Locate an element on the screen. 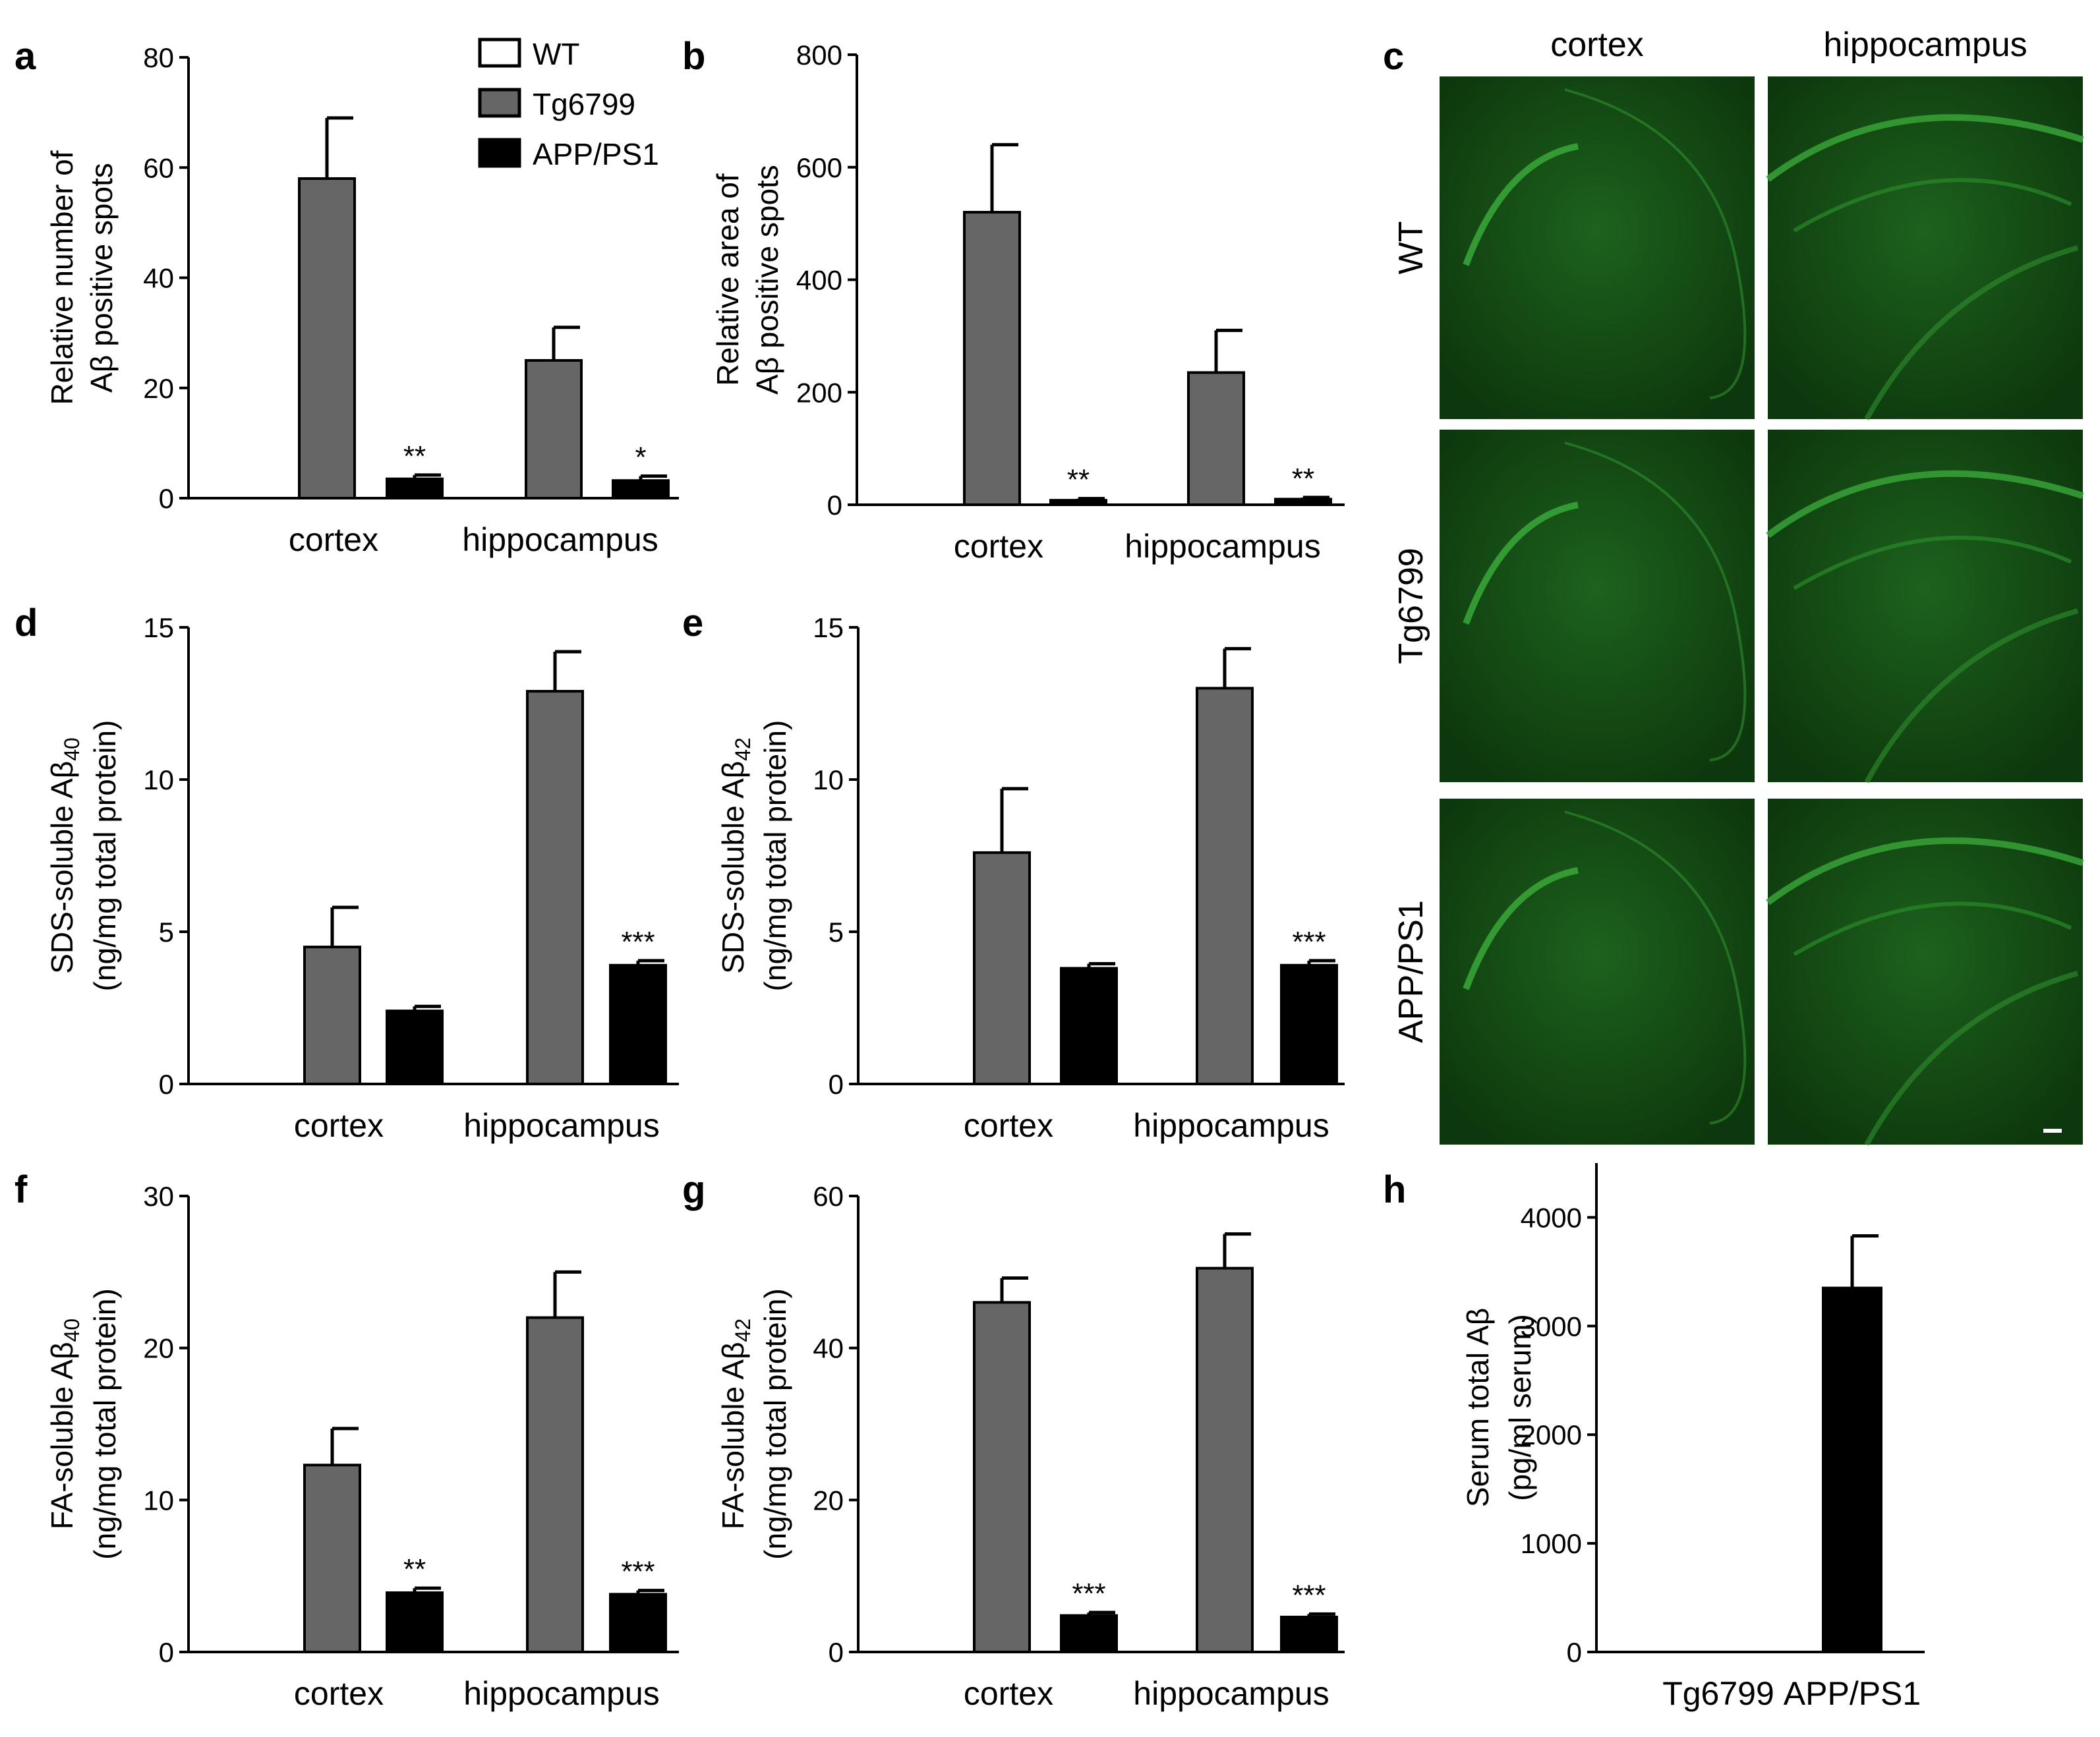 The image size is (2100, 1737). y-tick-label: 4000 is located at coordinates (1551, 1217).